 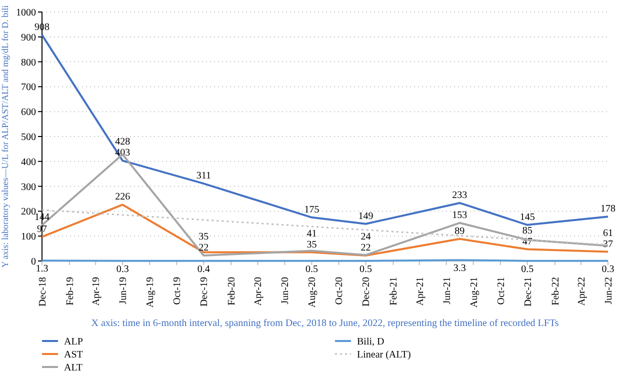 I want to click on y-tick-label: 400, so click(x=28, y=162).